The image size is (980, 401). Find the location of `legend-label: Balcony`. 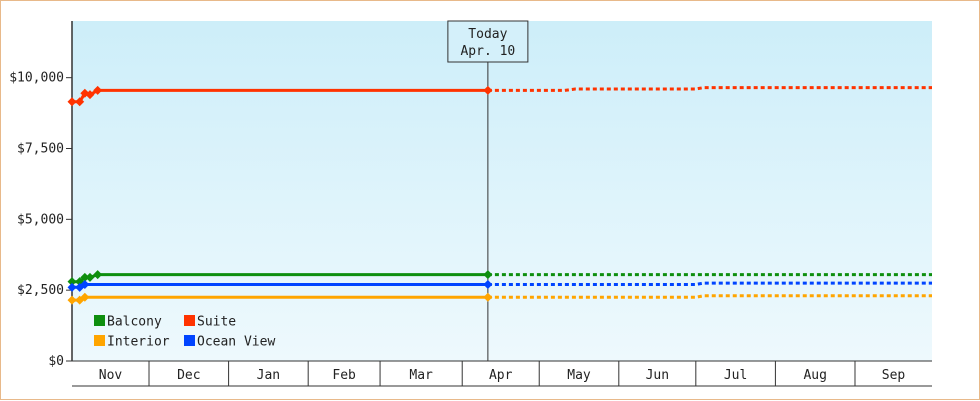

legend-label: Balcony is located at coordinates (134, 322).